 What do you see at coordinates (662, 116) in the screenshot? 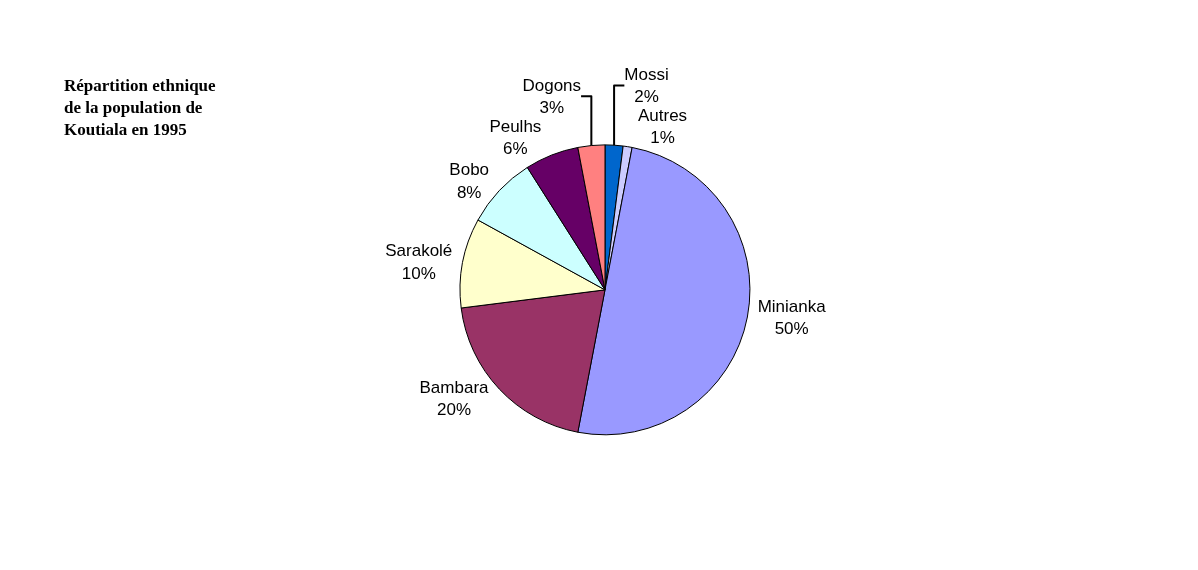
I see `slice-label: Autres` at bounding box center [662, 116].